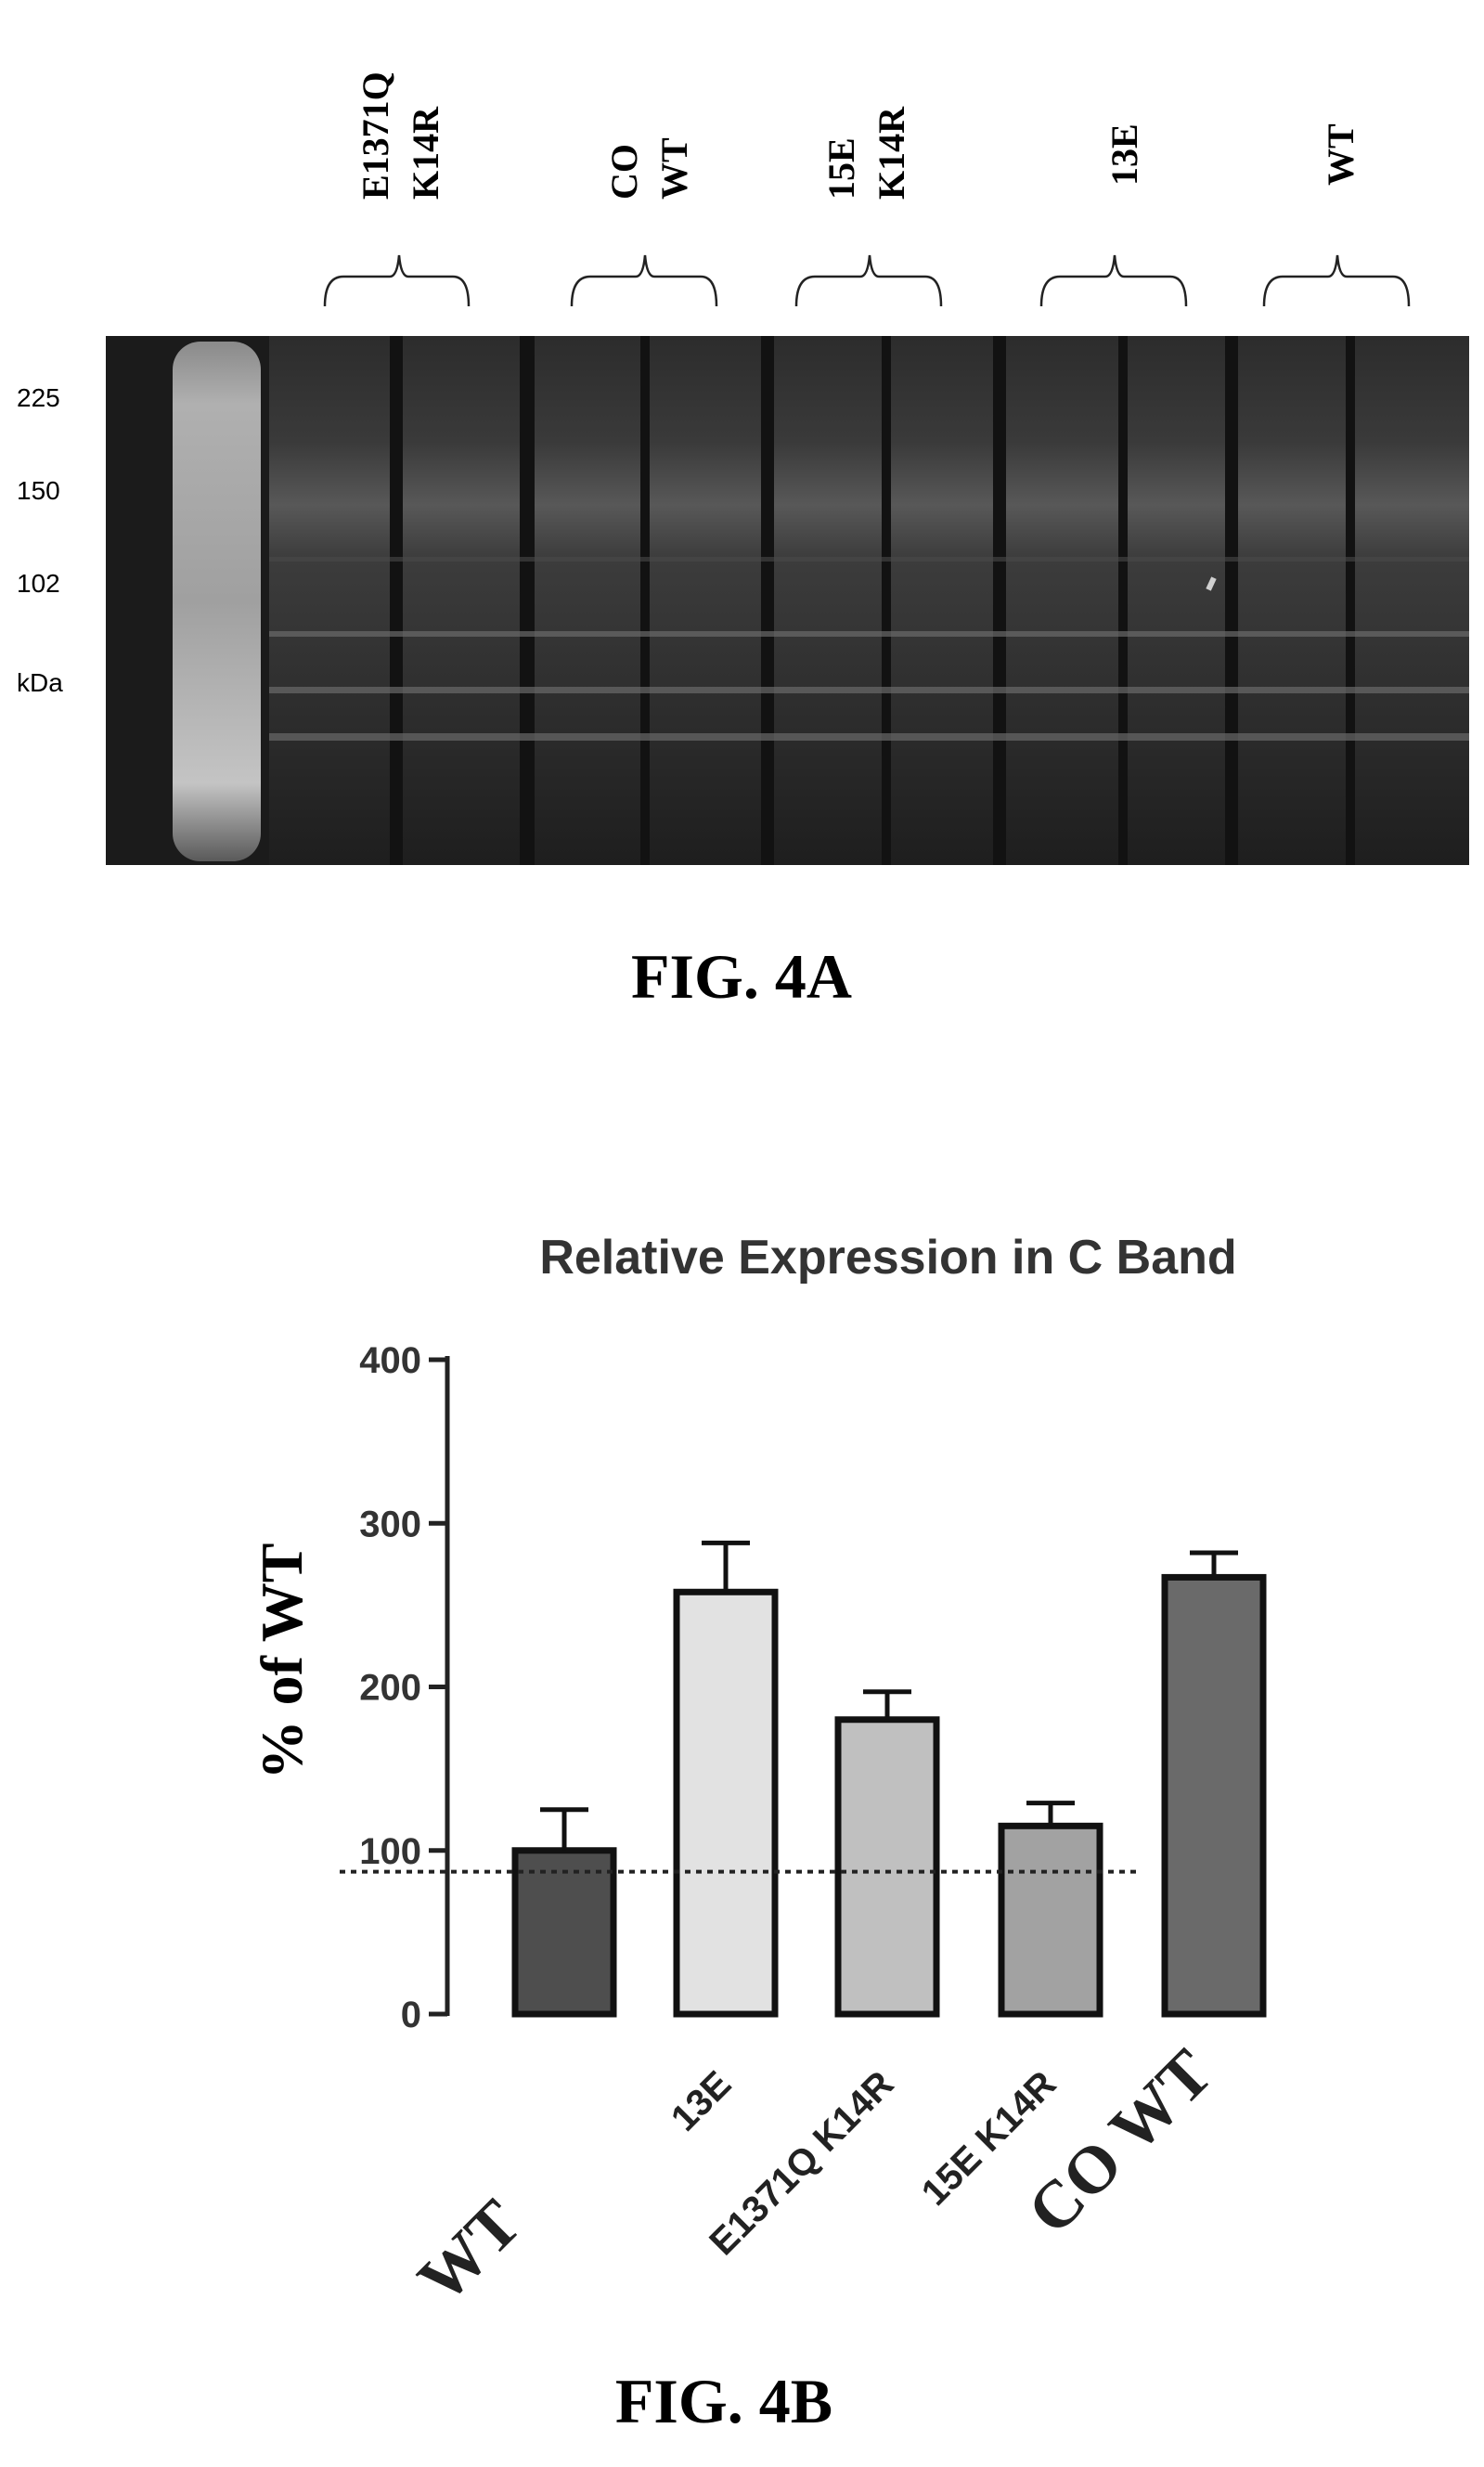 This screenshot has height=2467, width=1484. Describe the element at coordinates (390, 1851) in the screenshot. I see `y-tick-label: 100` at that location.